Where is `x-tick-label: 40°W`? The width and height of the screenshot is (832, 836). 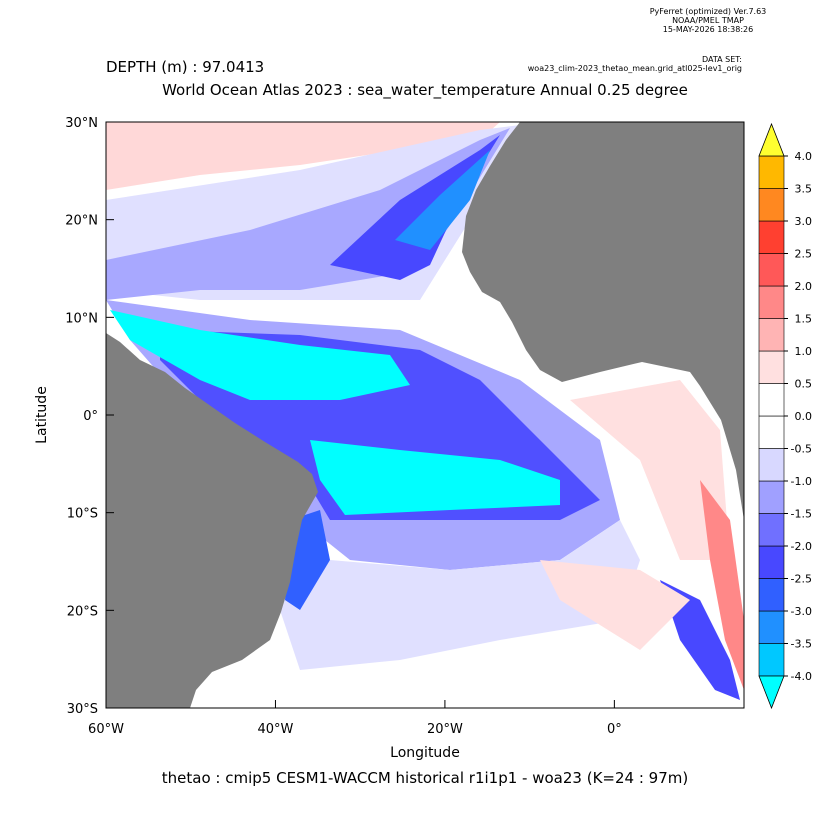 x-tick-label: 40°W is located at coordinates (276, 729).